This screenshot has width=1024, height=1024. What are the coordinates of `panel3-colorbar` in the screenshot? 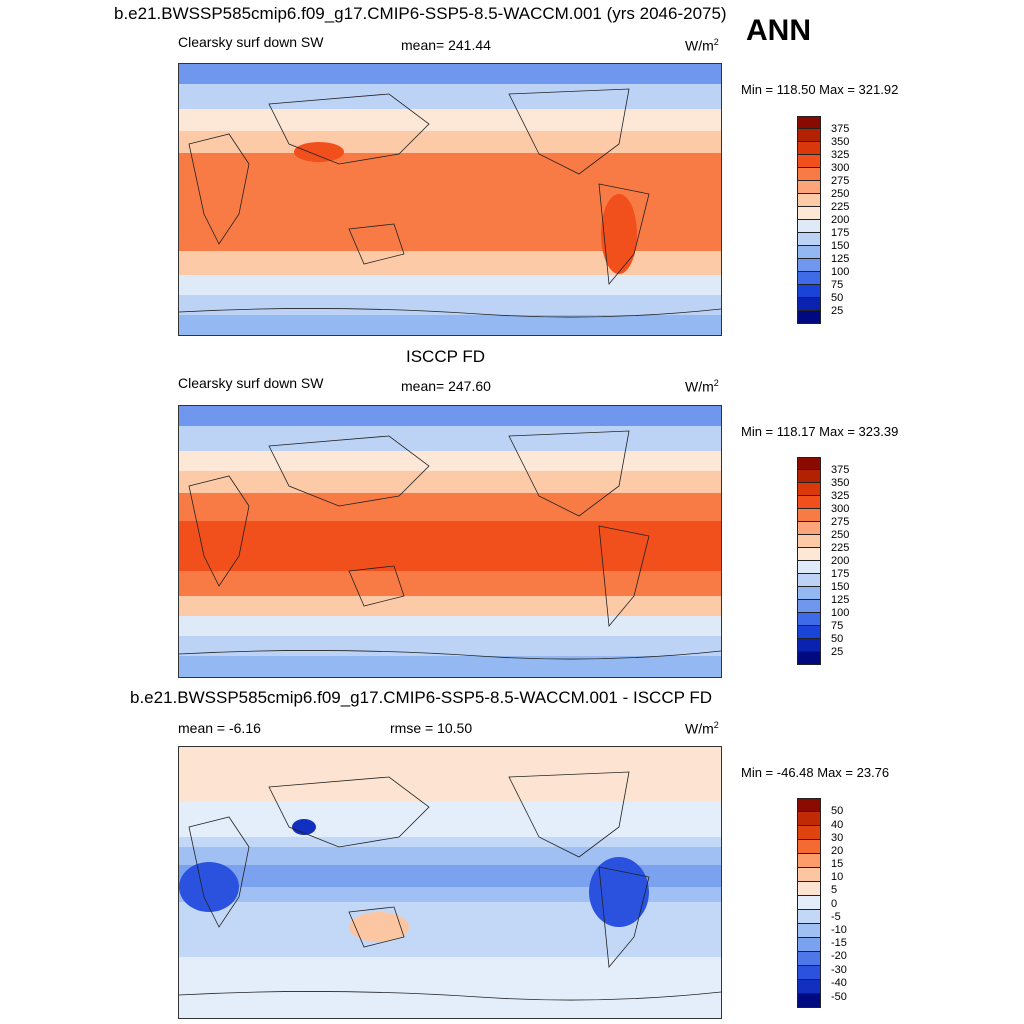 It's located at (809, 903).